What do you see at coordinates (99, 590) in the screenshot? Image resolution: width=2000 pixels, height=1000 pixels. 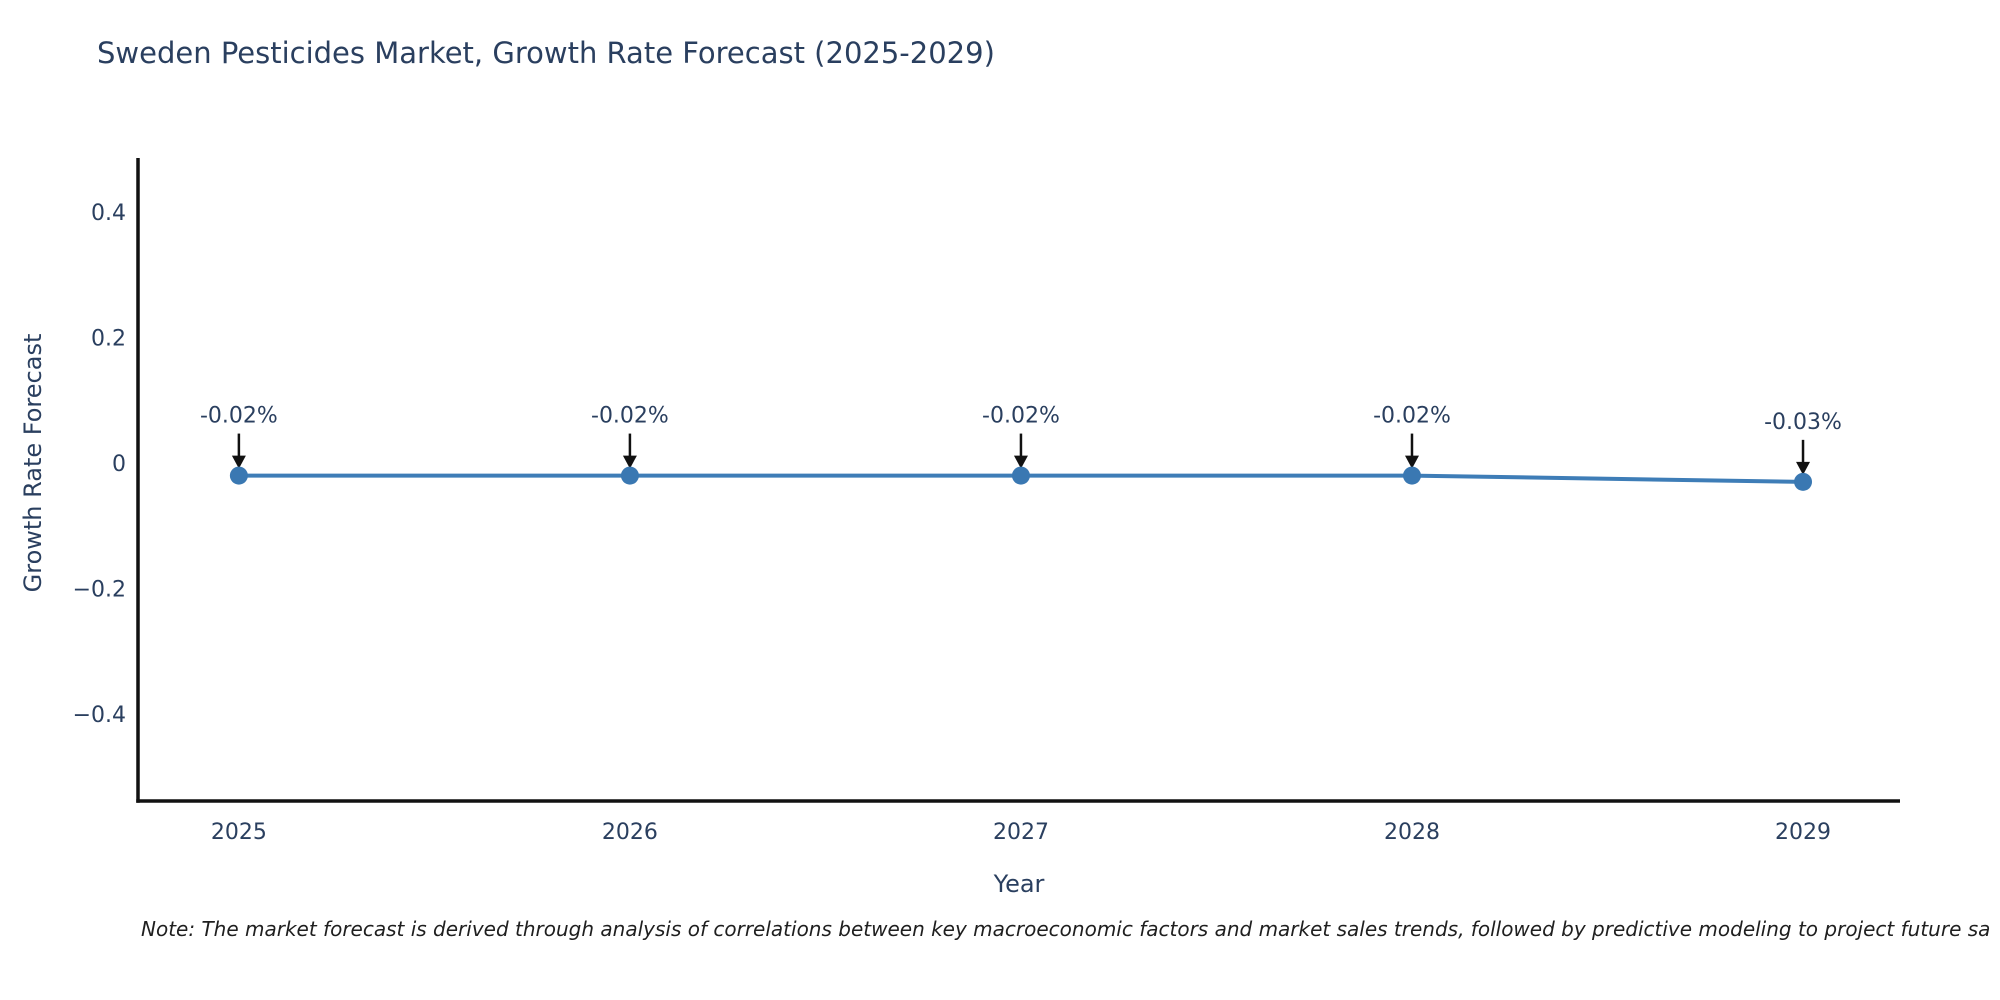 I see `y-tick-label: −0.2` at bounding box center [99, 590].